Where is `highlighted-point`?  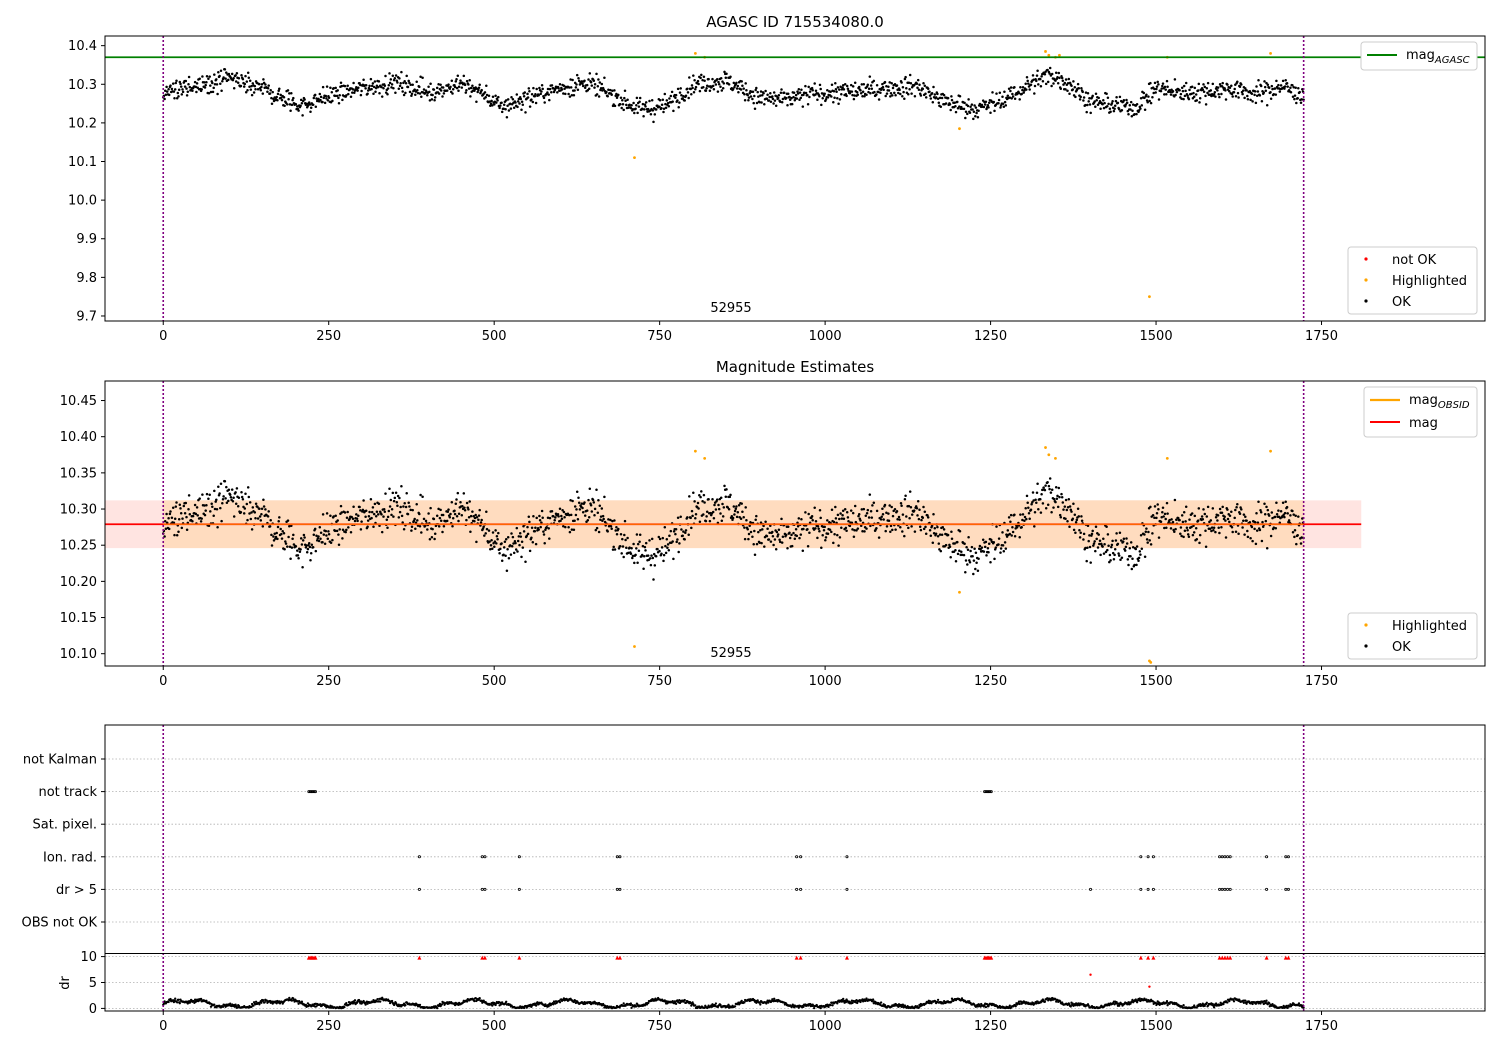
highlighted-point is located at coordinates (1270, 451).